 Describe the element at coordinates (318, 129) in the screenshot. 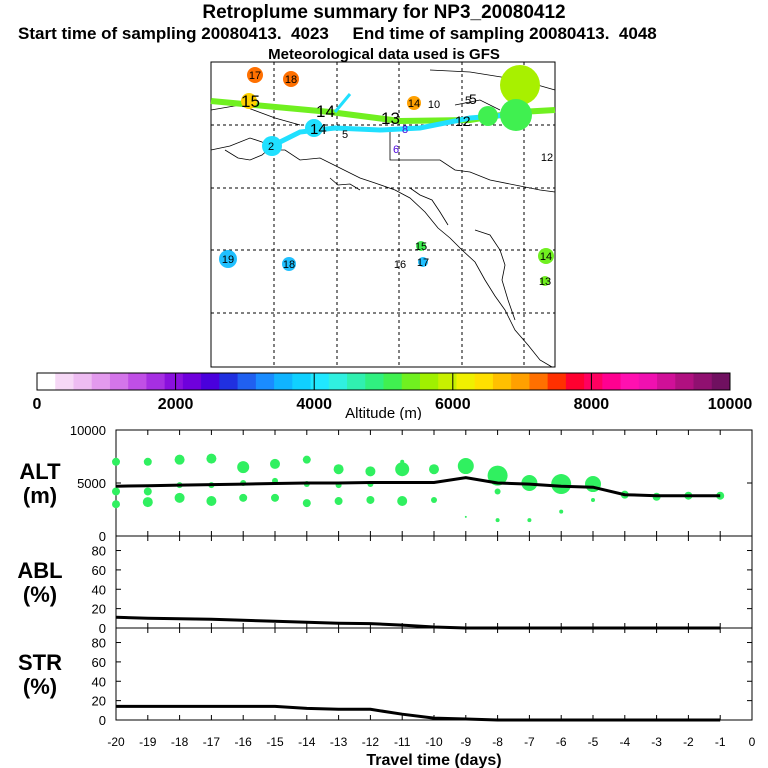

I see `cyan-label: 14` at that location.